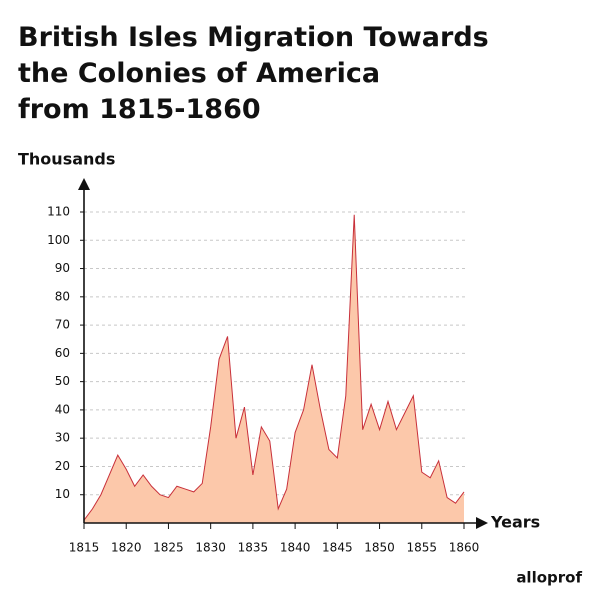 This screenshot has width=600, height=606. Describe the element at coordinates (66, 159) in the screenshot. I see `y-axis-title: Thousands` at that location.